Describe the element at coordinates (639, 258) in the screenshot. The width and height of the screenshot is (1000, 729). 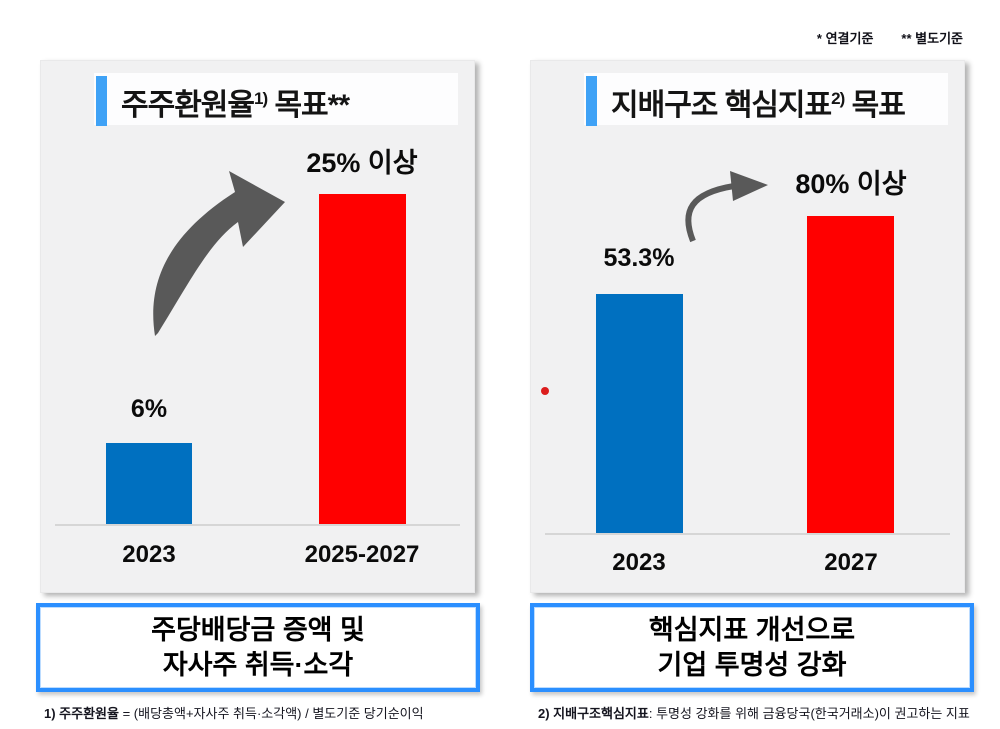
I see `value-label-2023: 53.3%` at that location.